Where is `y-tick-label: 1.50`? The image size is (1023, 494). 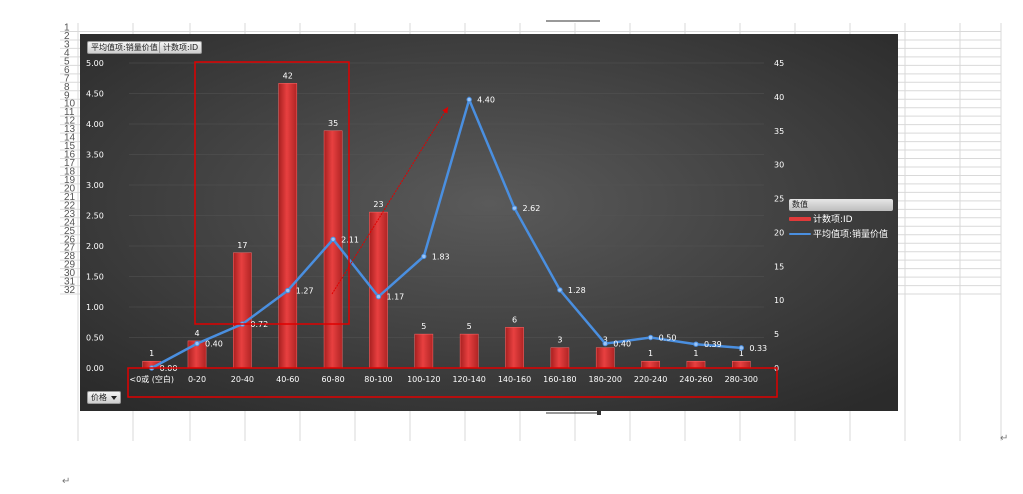 y-tick-label: 1.50 is located at coordinates (95, 277).